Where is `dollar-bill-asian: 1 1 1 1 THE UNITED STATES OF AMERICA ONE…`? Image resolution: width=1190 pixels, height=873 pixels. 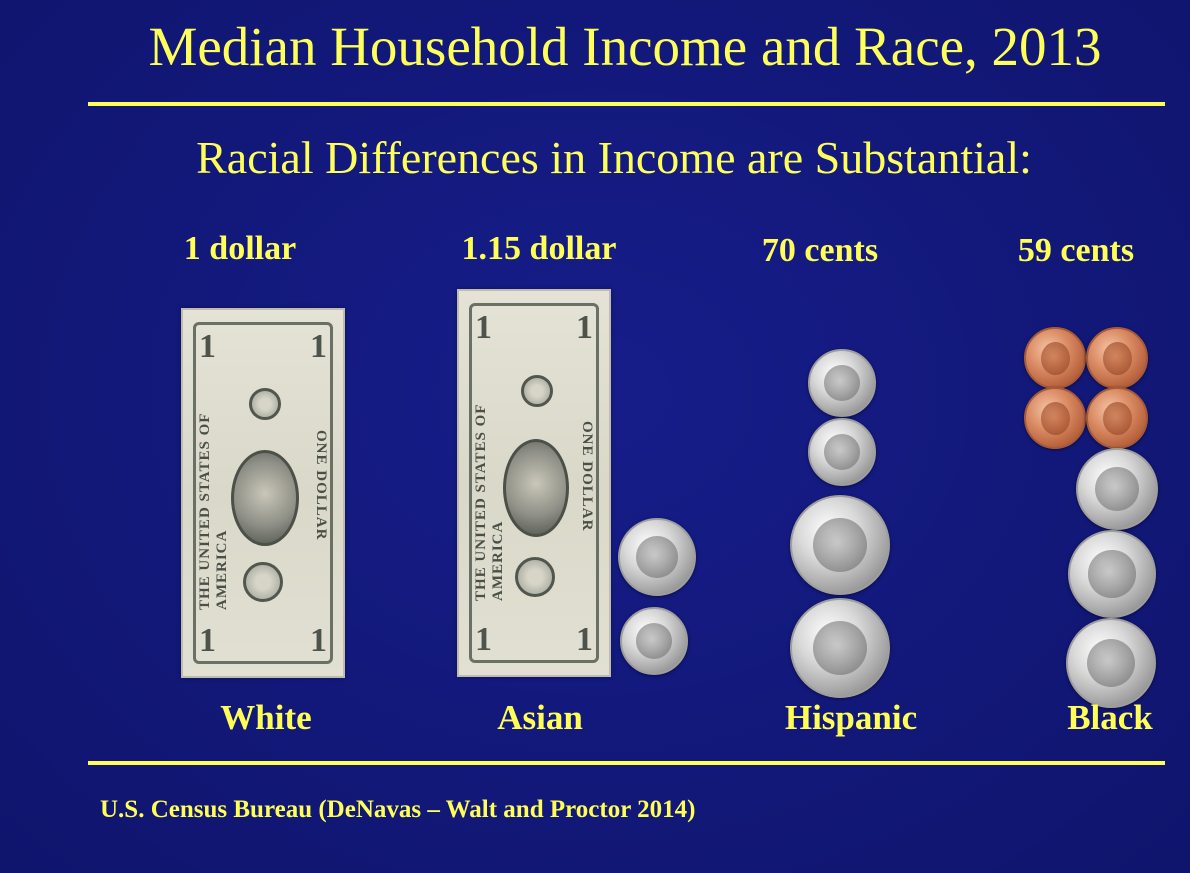
dollar-bill-asian: 1 1 1 1 THE UNITED STATES OF AMERICA ONE… is located at coordinates (534, 483).